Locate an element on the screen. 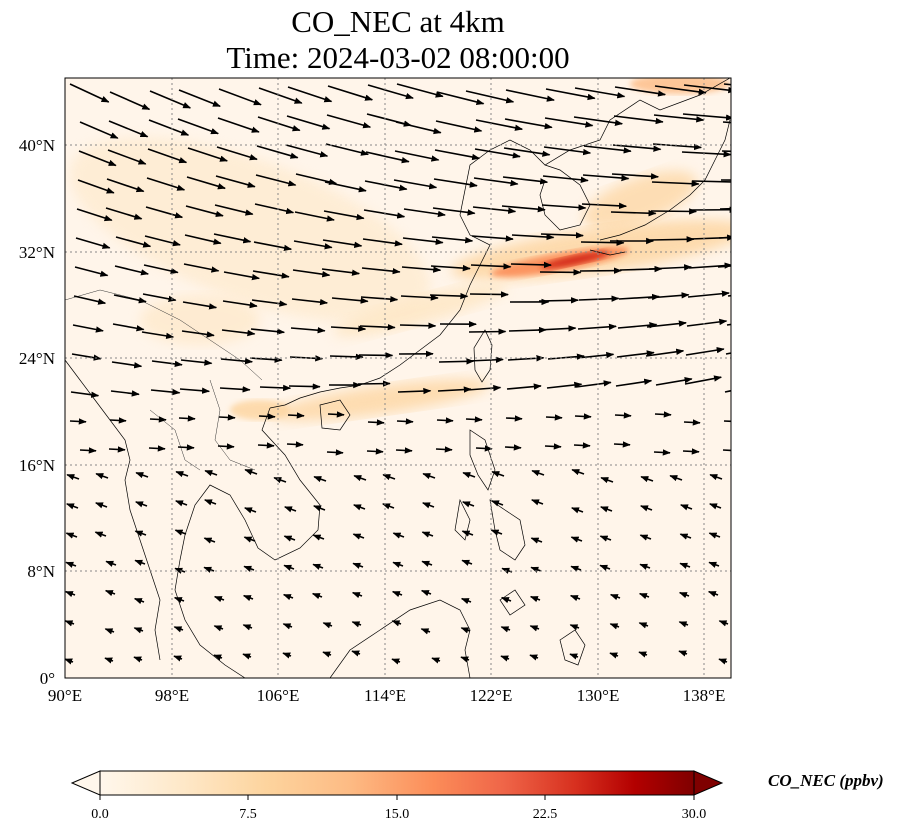  y-tick-label: 8°N is located at coordinates (41, 571).